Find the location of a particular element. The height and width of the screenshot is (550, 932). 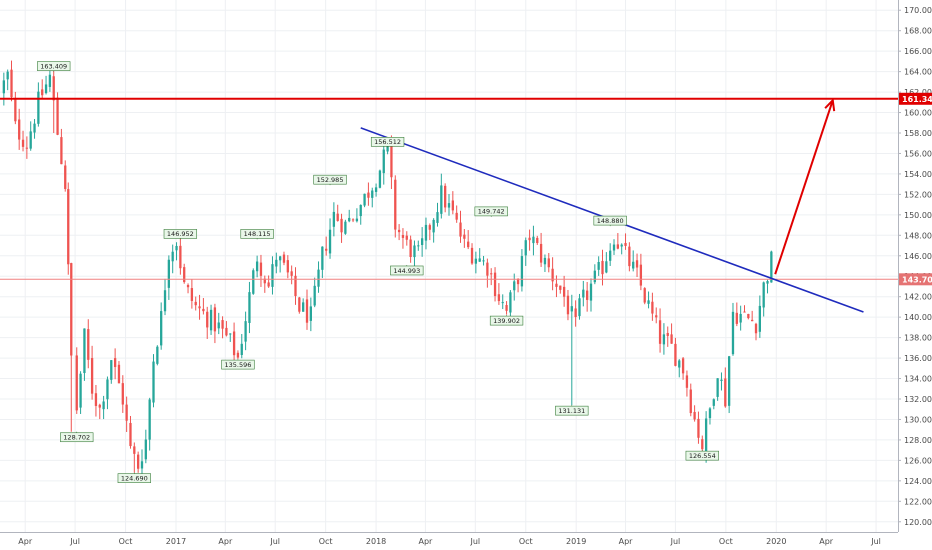

high-low-label: 131.131 is located at coordinates (571, 411).